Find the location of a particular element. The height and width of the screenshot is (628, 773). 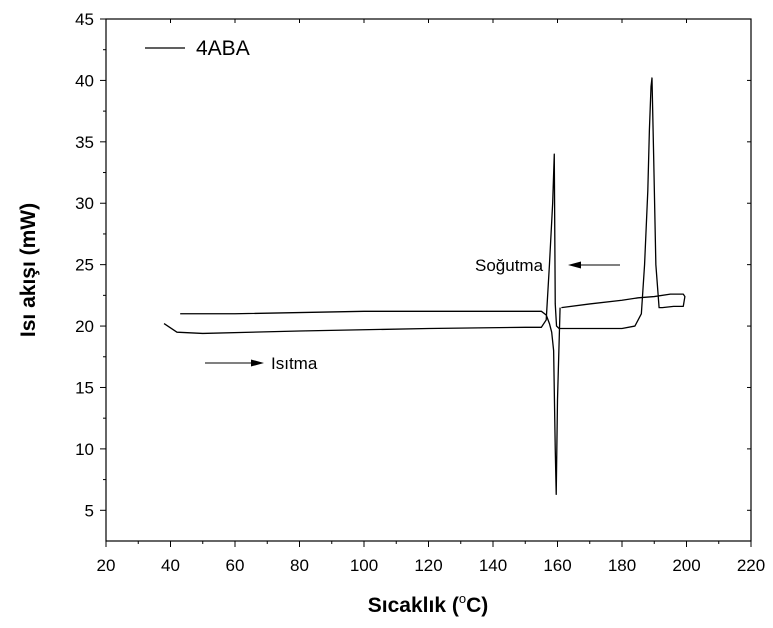

x-axis-title: Sıcaklık (oC) is located at coordinates (428, 604).